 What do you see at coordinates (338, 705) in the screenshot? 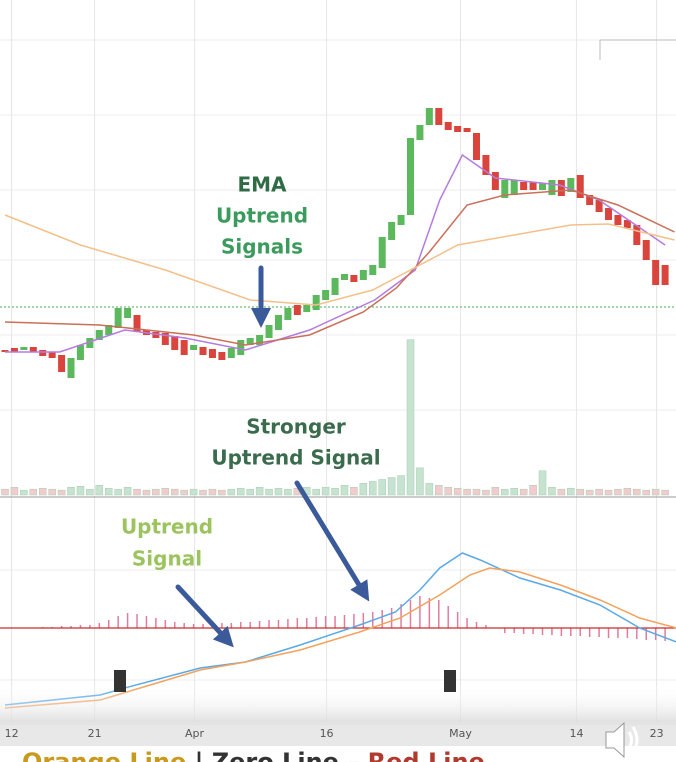
I see `video-overlay` at bounding box center [338, 705].